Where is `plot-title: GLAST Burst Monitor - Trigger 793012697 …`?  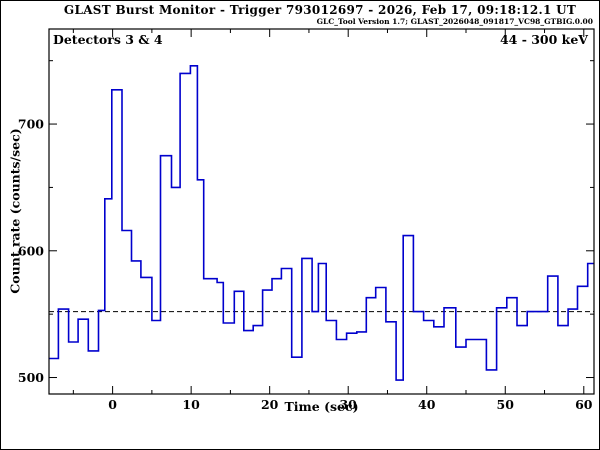 plot-title: GLAST Burst Monitor - Trigger 793012697 … is located at coordinates (320, 10).